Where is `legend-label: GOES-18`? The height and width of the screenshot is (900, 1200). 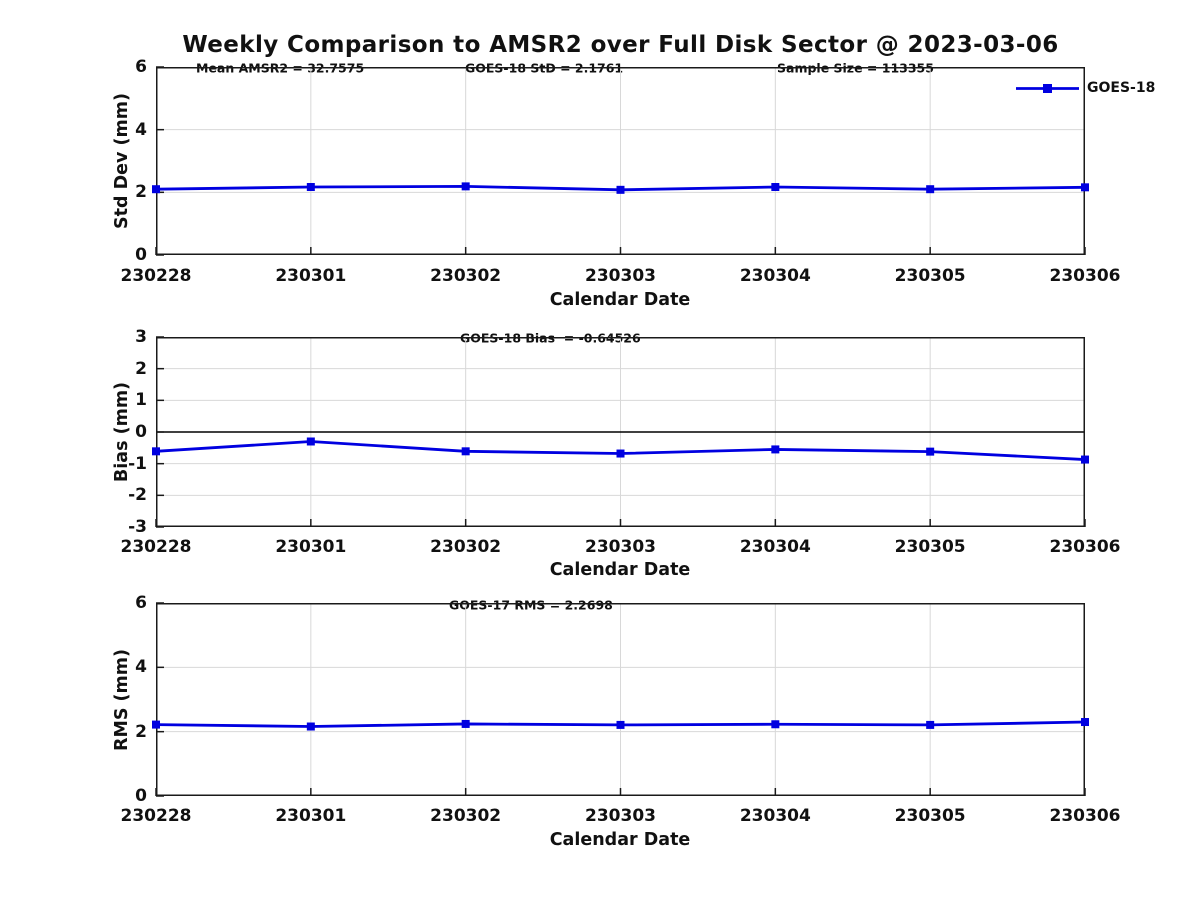
legend-label: GOES-18 is located at coordinates (1121, 88).